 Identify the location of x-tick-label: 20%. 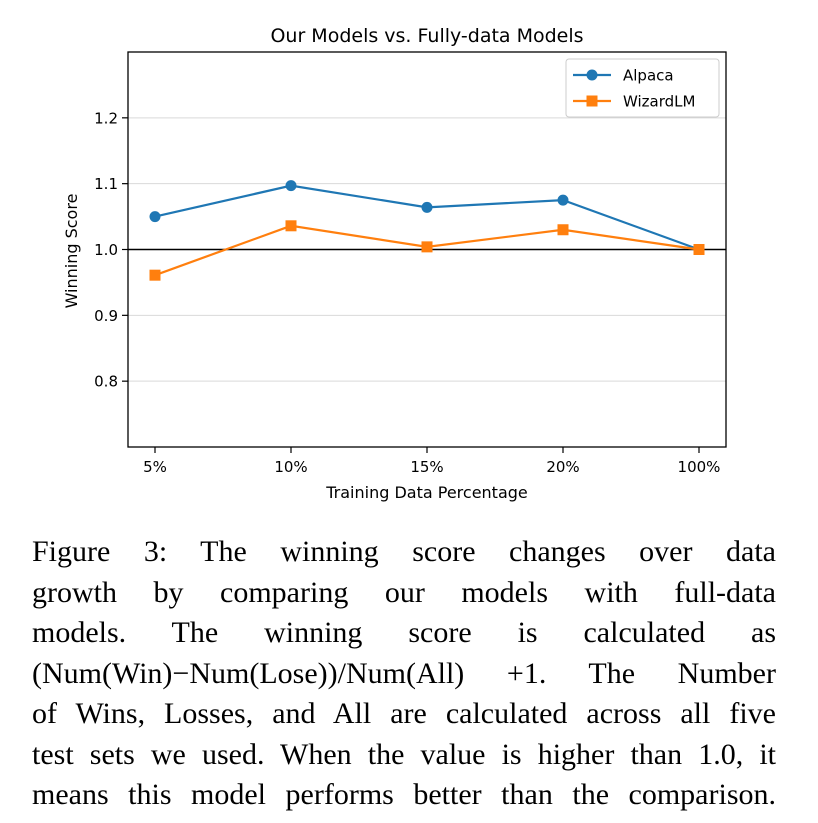
(562, 467).